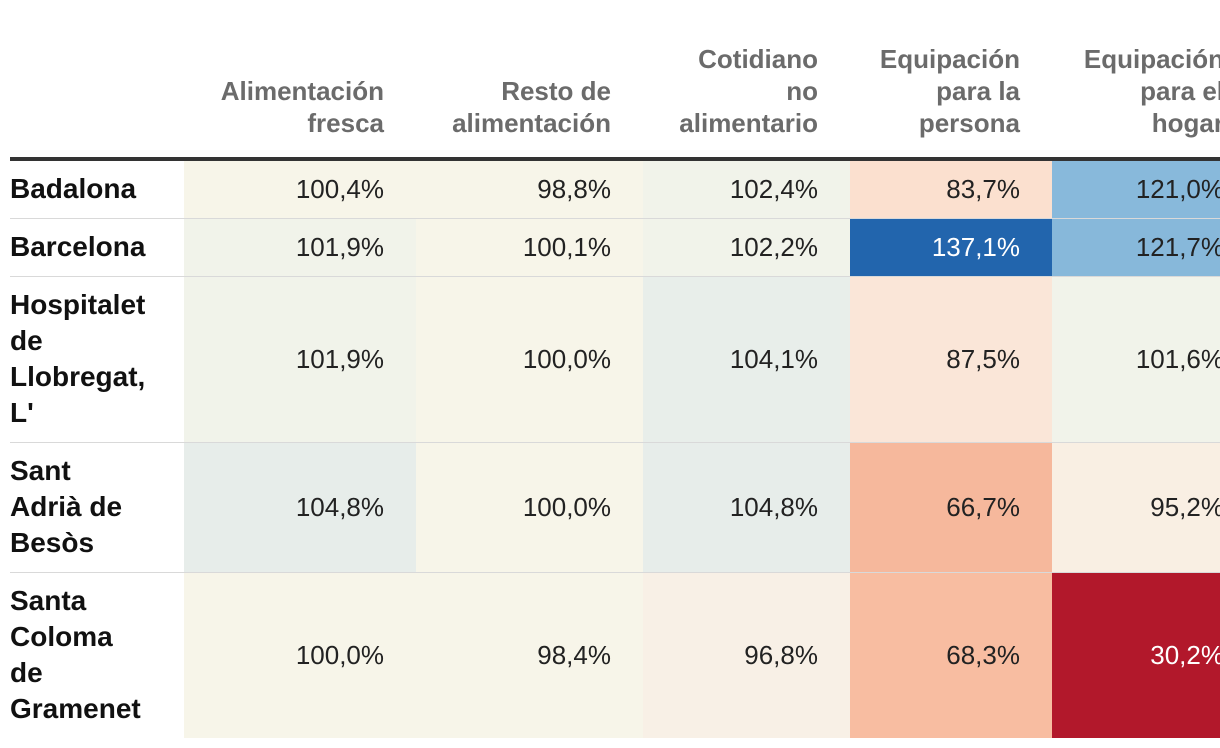 Image resolution: width=1220 pixels, height=748 pixels. I want to click on column-header-line: alimentario, so click(748, 123).